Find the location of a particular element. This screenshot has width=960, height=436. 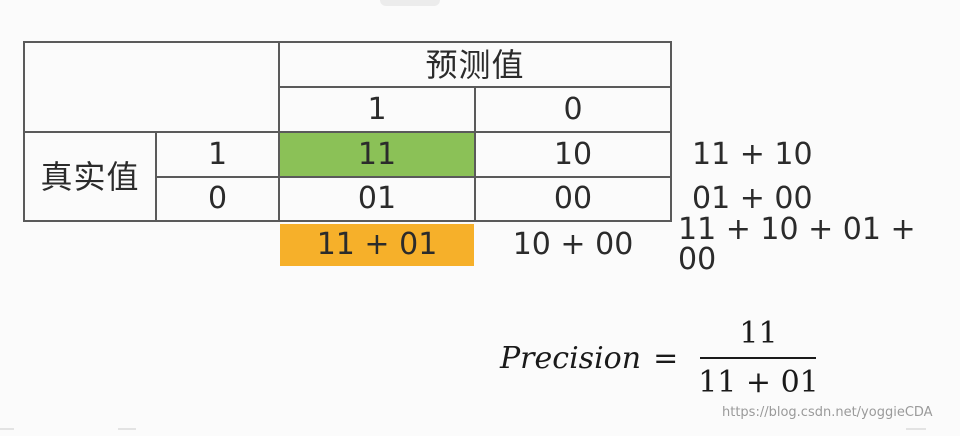

pred-label-1: 1 is located at coordinates (377, 109).